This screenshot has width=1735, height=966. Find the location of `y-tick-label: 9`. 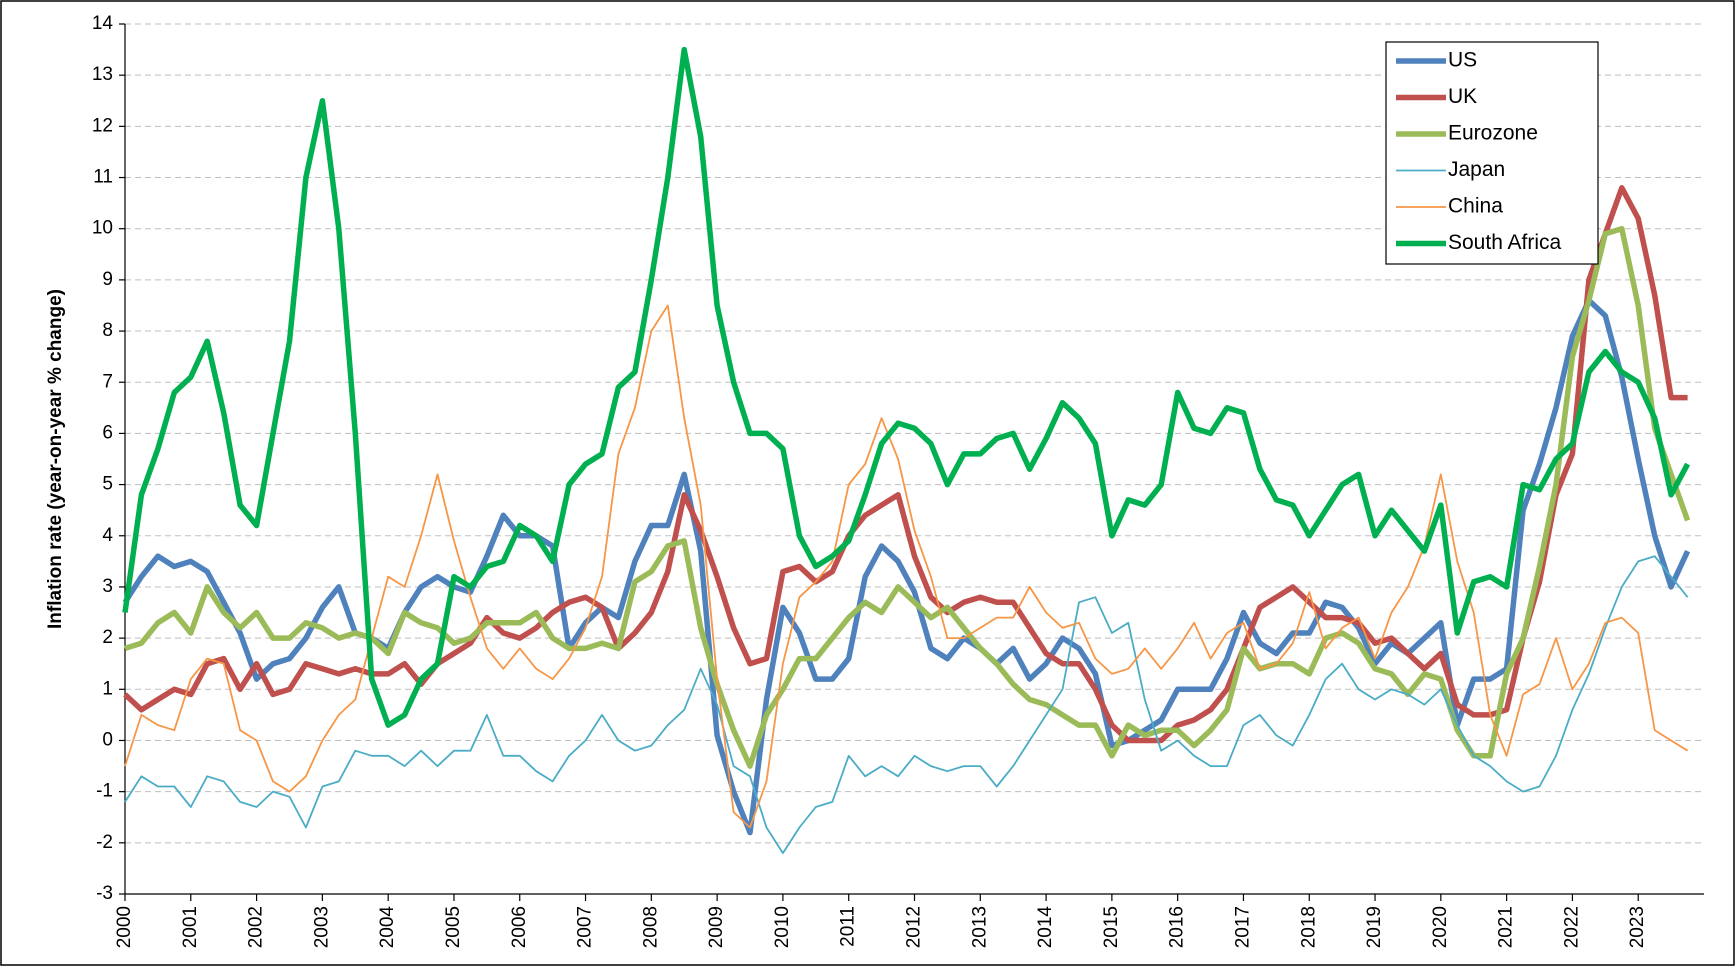

y-tick-label: 9 is located at coordinates (107, 279).